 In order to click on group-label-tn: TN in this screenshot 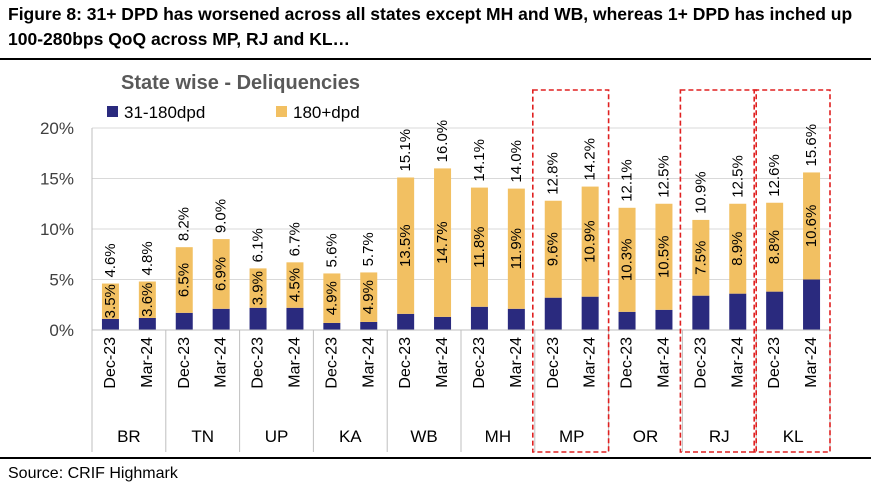, I will do `click(202, 436)`.